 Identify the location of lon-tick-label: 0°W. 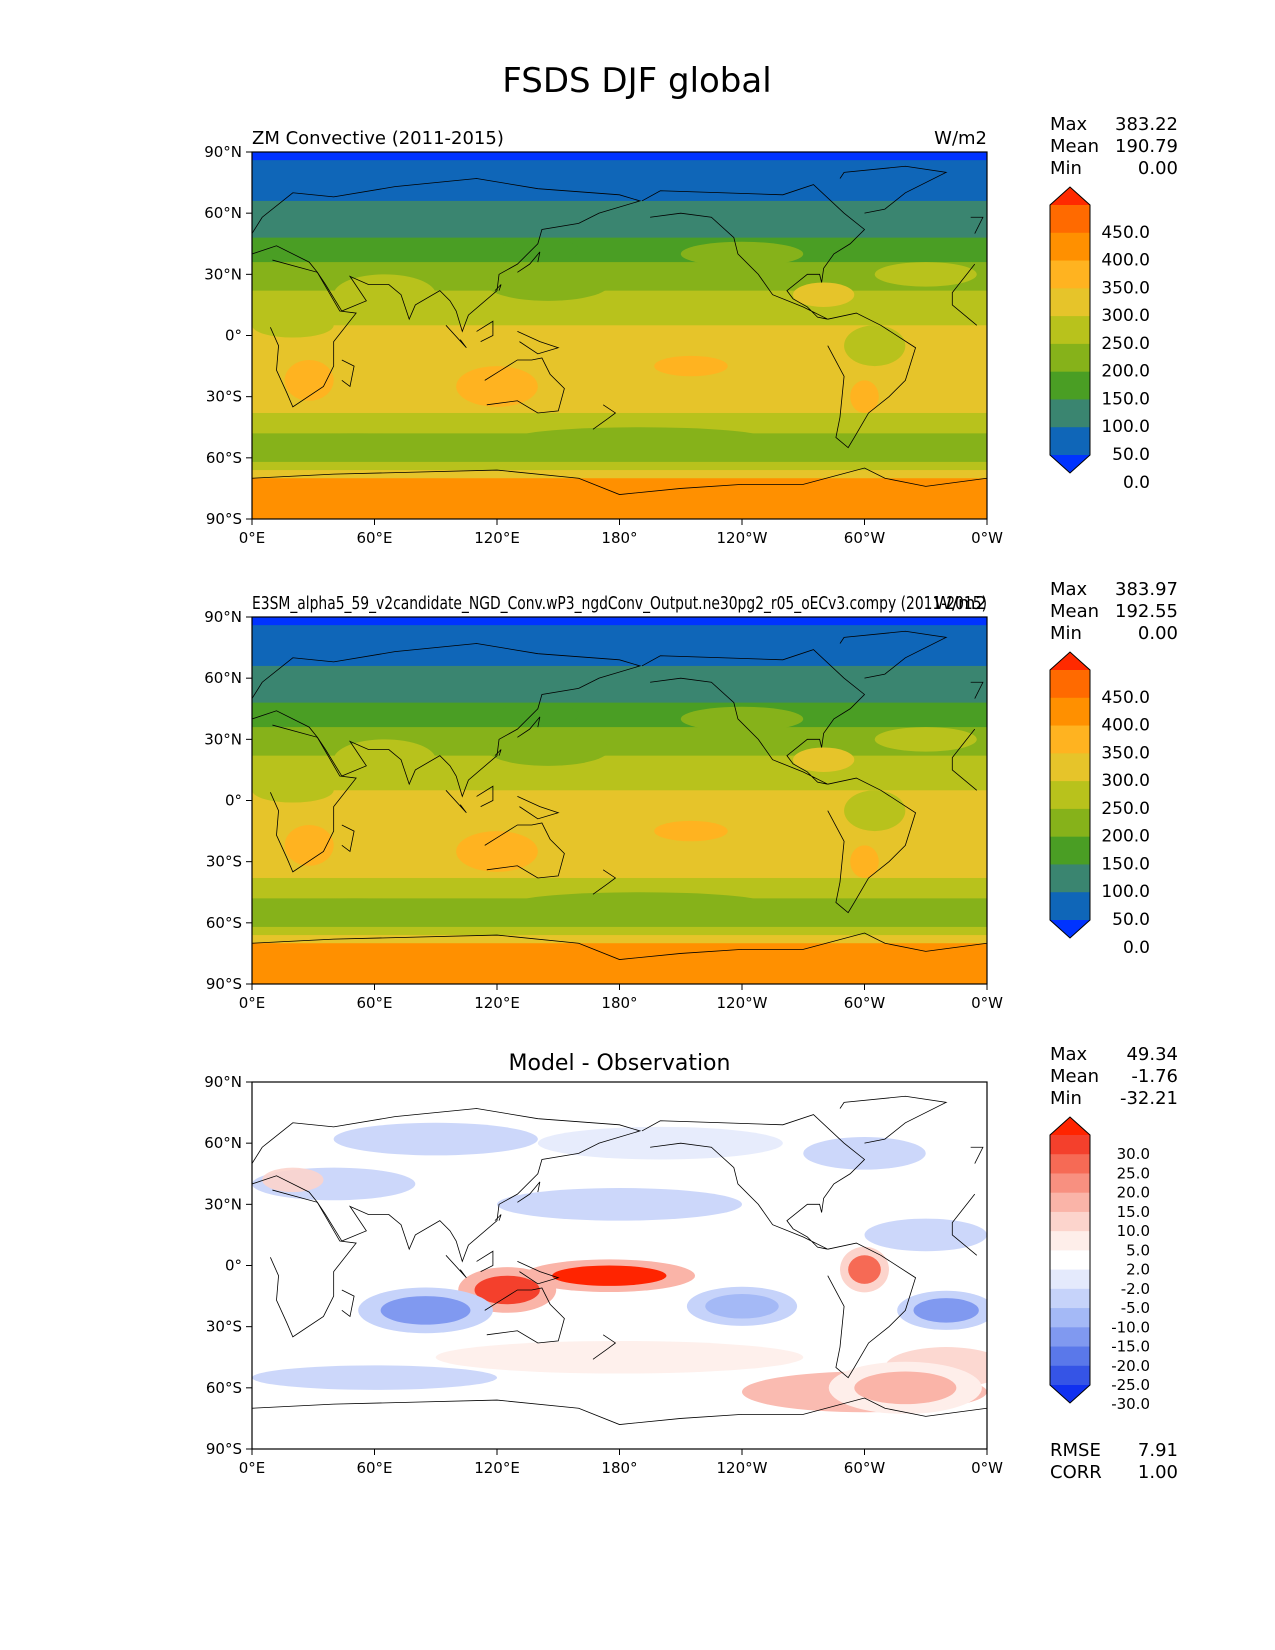
(987, 1003).